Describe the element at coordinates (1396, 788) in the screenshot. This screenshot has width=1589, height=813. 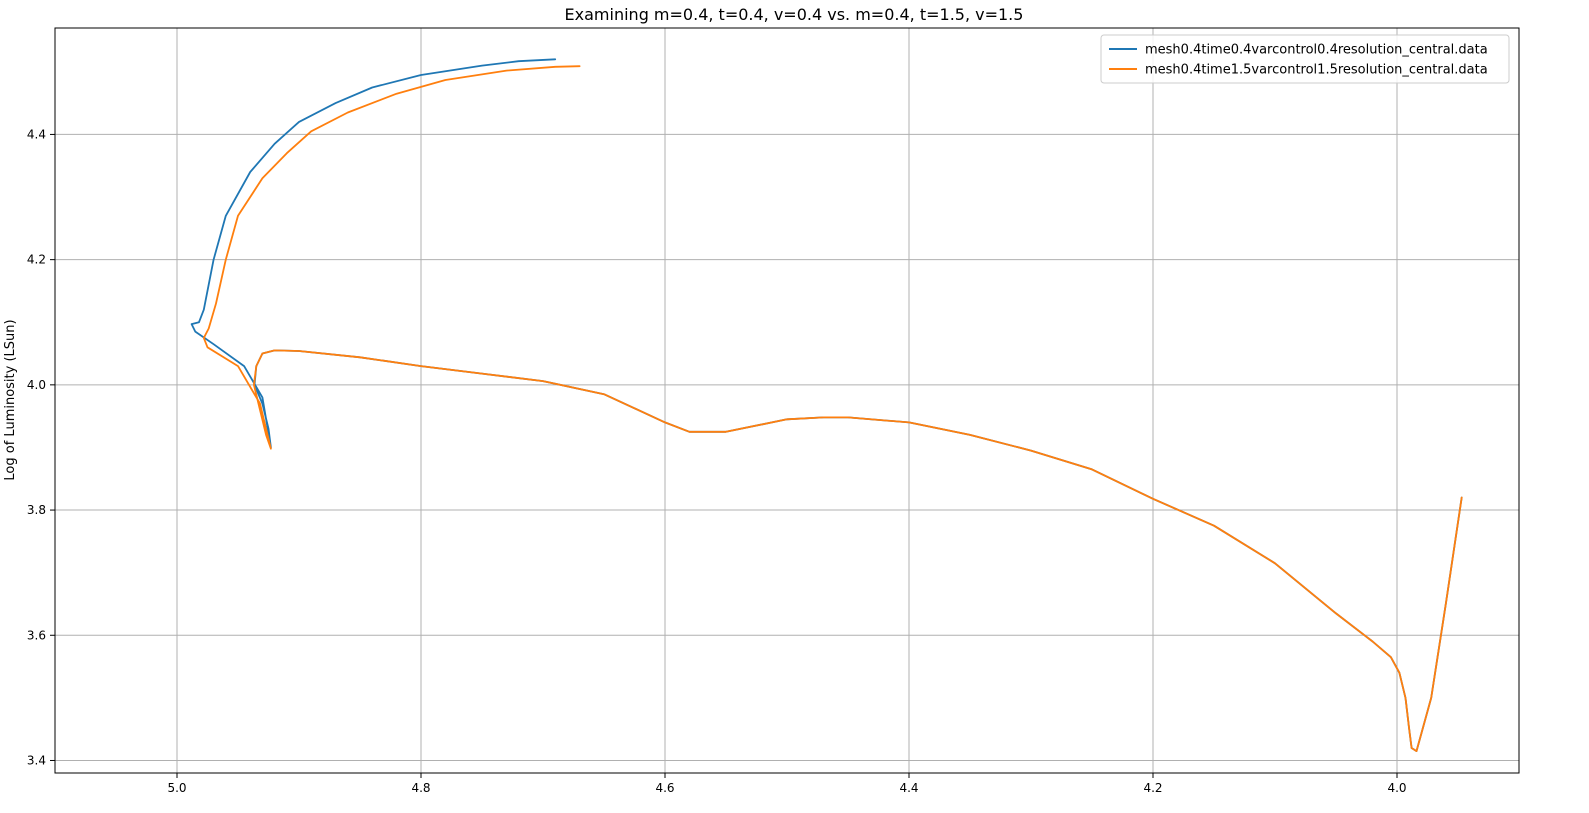
I see `x-tick-label: 4.0` at that location.